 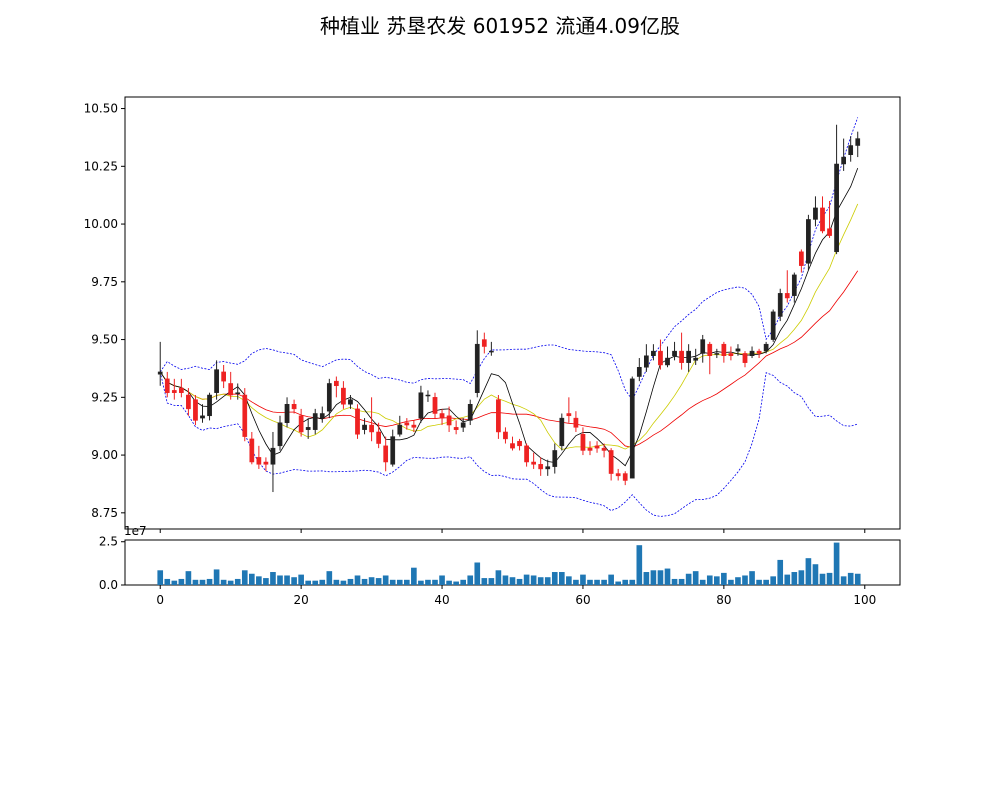 I want to click on price-y-tick-label: 10.00, so click(x=101, y=224).